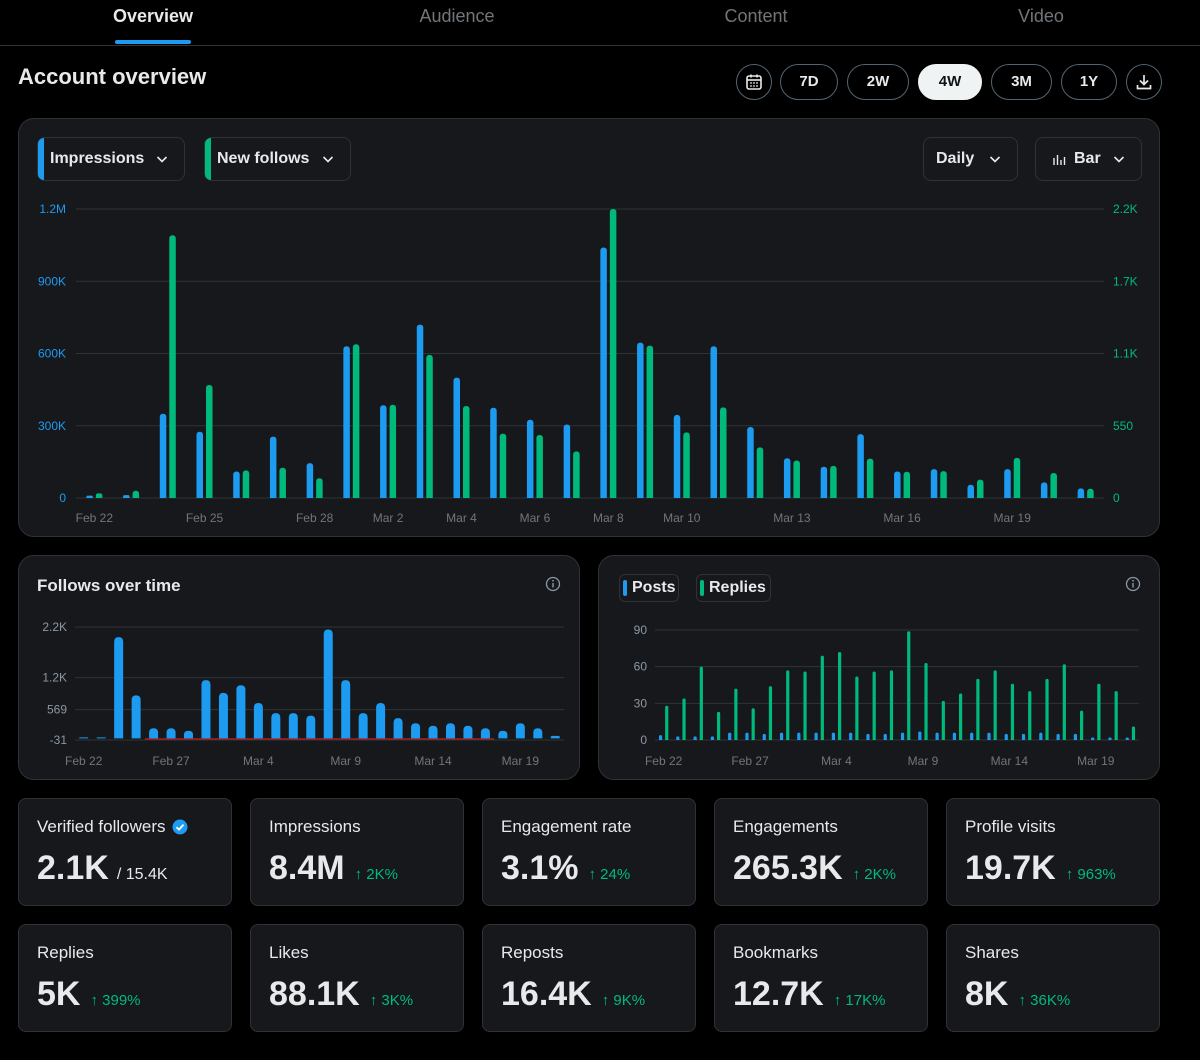  What do you see at coordinates (65, 952) in the screenshot?
I see `metric-card-label-text: Replies` at bounding box center [65, 952].